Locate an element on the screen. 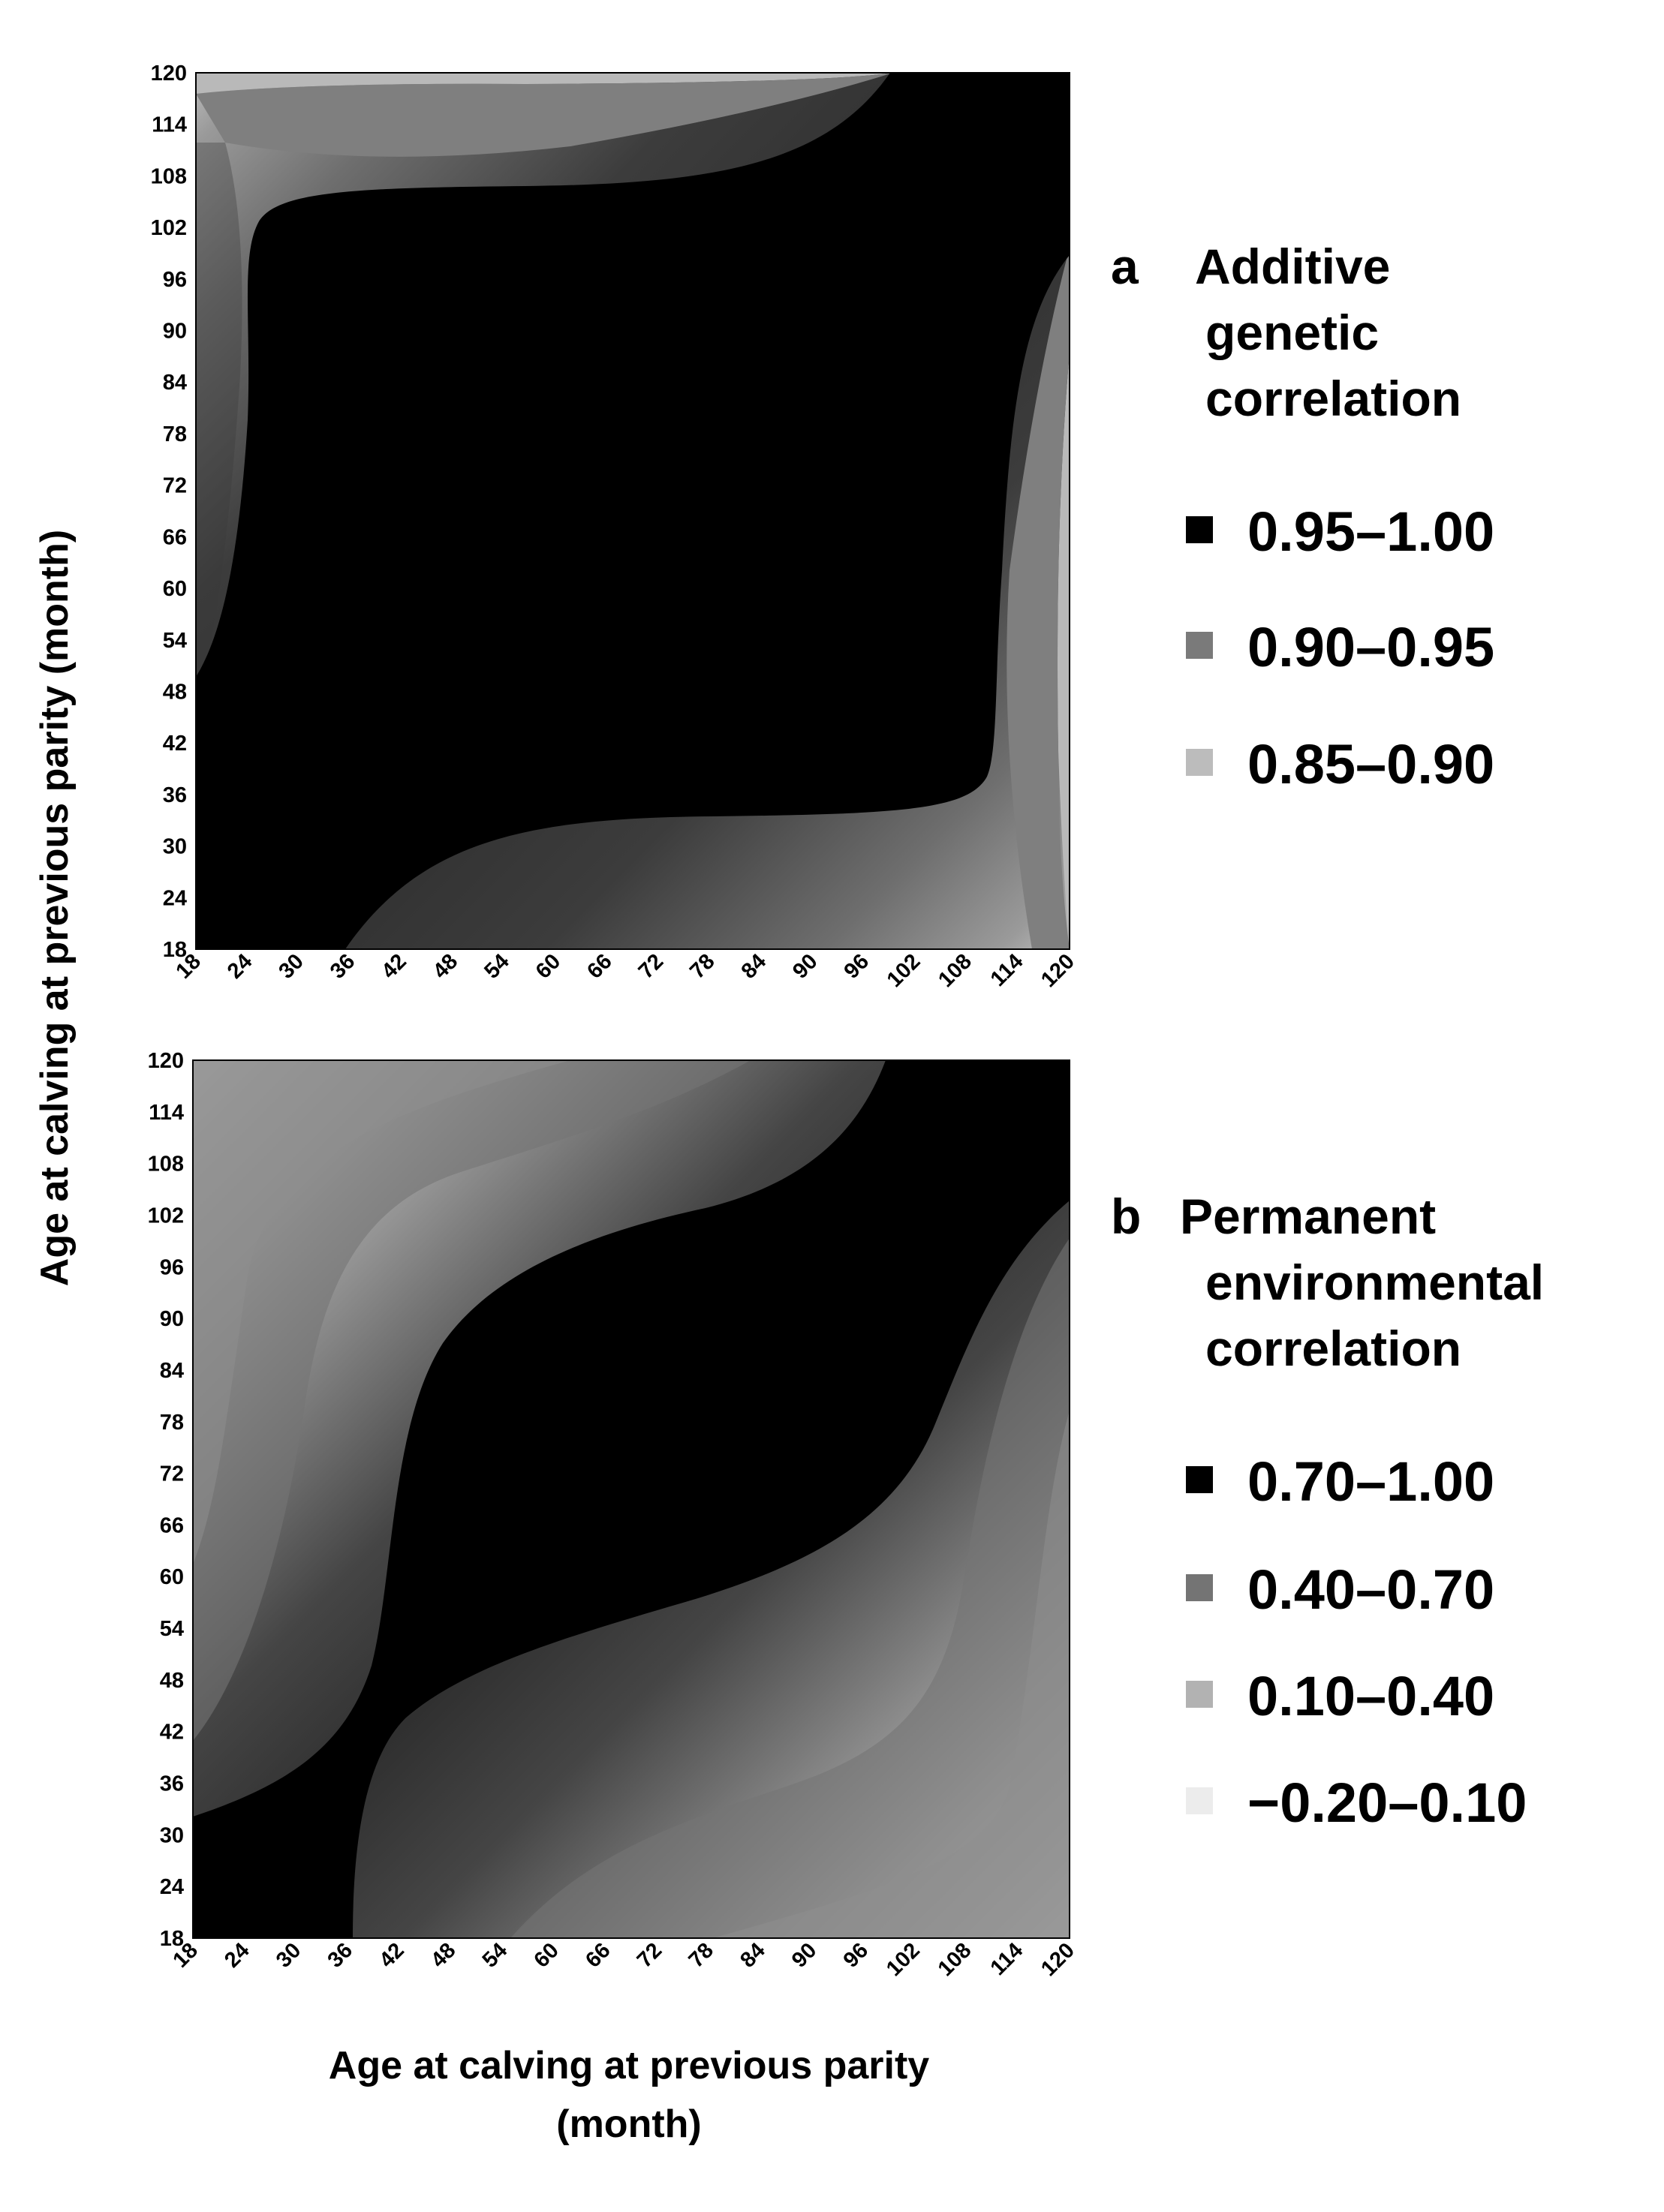 Image resolution: width=1664 pixels, height=2212 pixels. panel-b-y-tick-label: 102 is located at coordinates (166, 1216).